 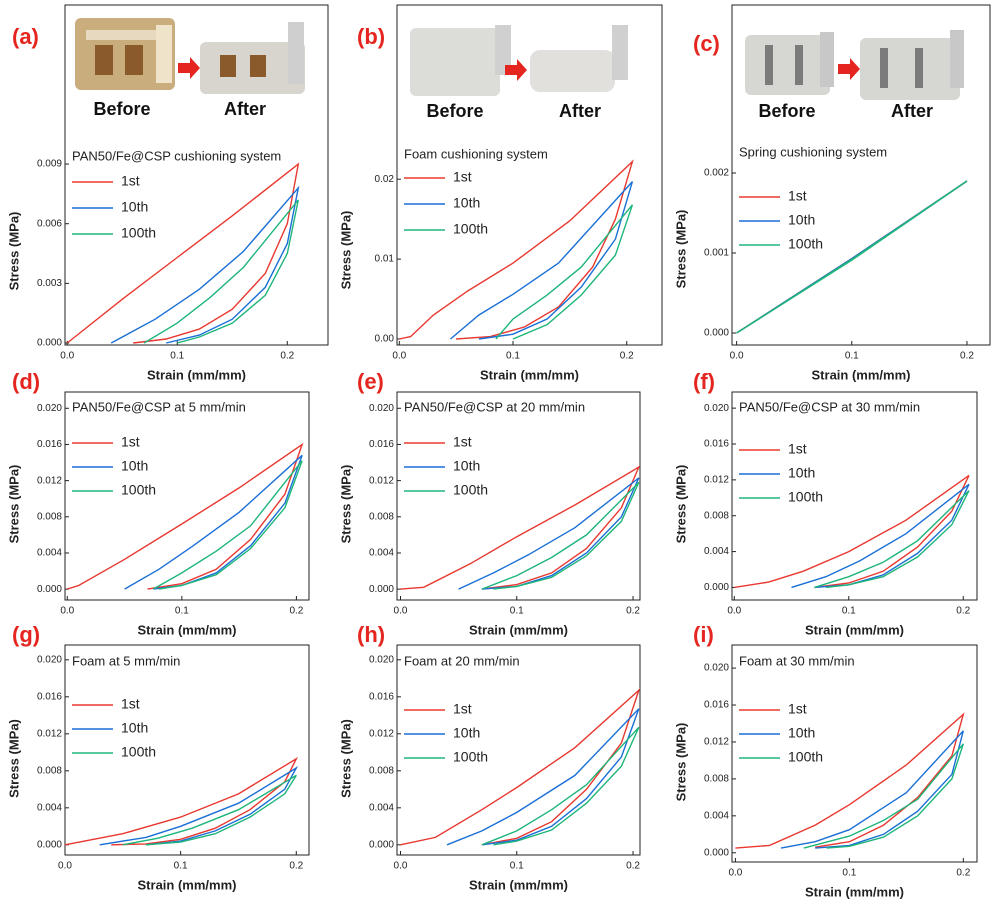 I want to click on panel-label: (e), so click(x=370, y=381).